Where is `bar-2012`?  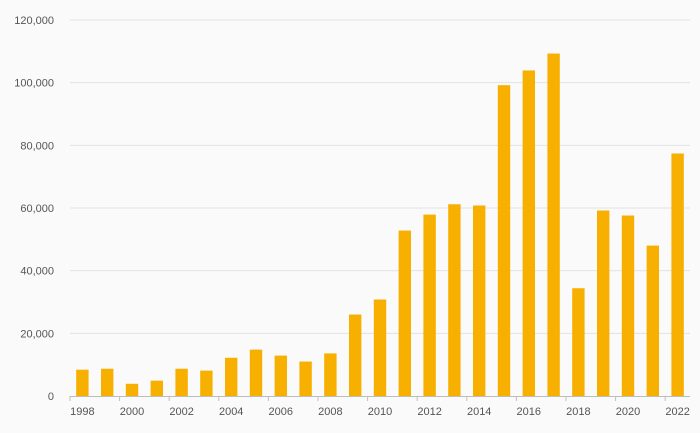 bar-2012 is located at coordinates (429, 305).